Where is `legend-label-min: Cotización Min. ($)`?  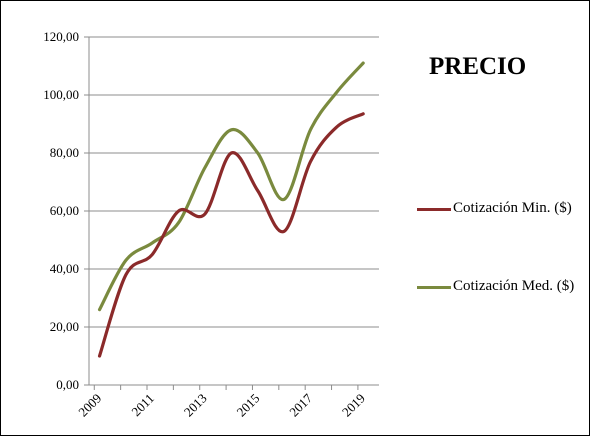 legend-label-min: Cotización Min. ($) is located at coordinates (512, 208).